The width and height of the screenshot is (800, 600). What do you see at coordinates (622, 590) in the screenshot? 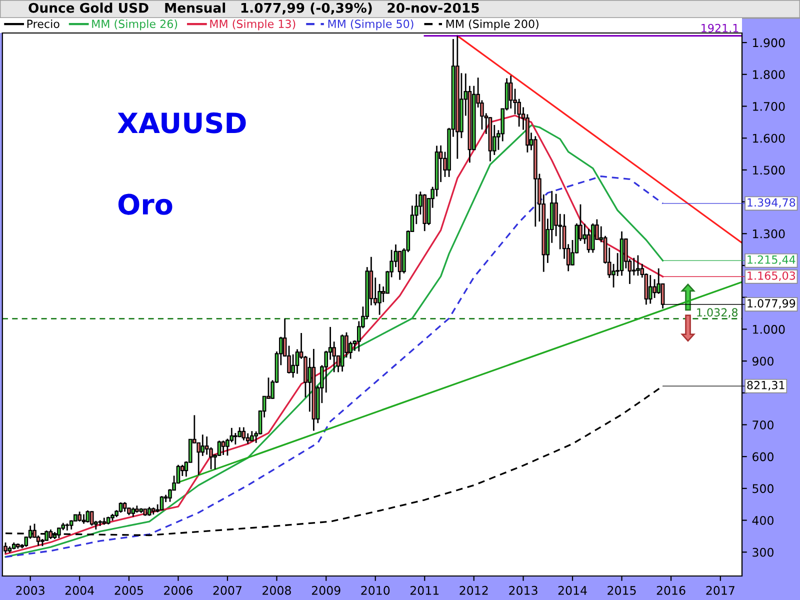
I see `x-tick-label: 2015` at bounding box center [622, 590].